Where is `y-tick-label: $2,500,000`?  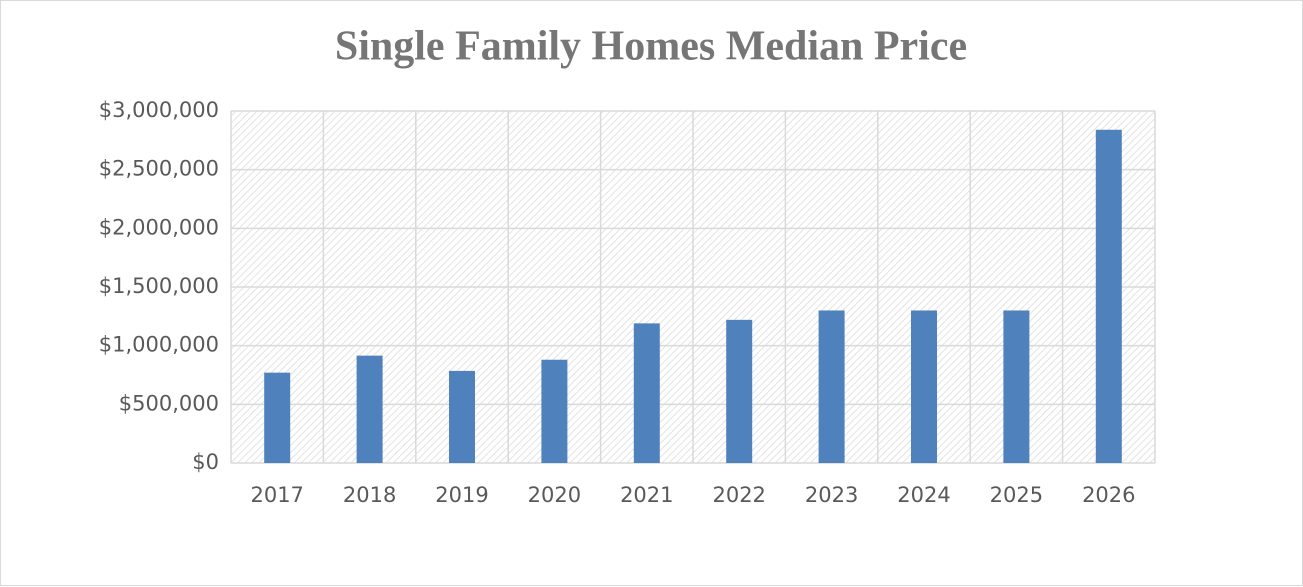 y-tick-label: $2,500,000 is located at coordinates (159, 169).